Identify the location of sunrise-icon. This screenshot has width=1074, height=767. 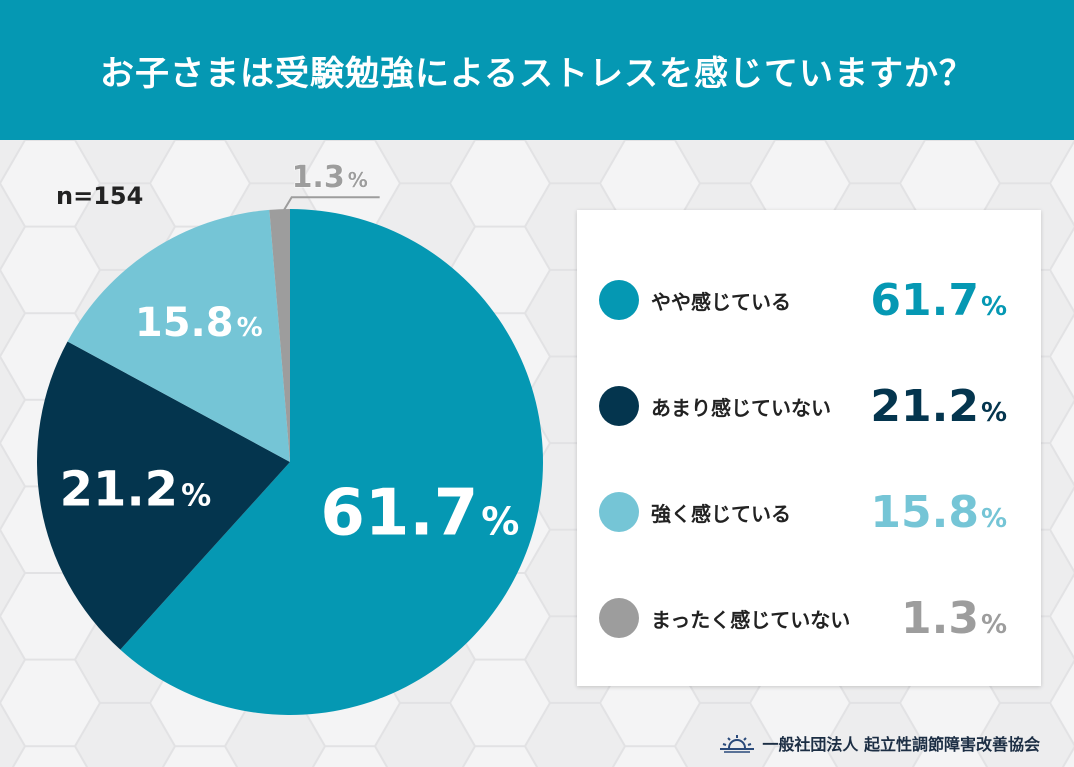
(737, 744).